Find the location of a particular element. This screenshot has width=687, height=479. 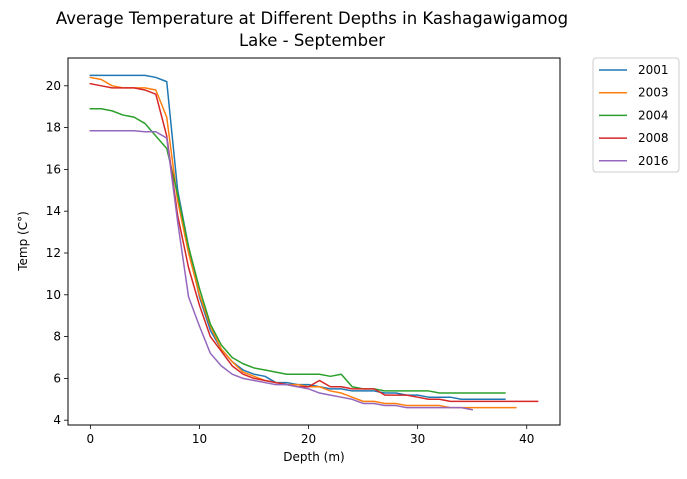

legend-box is located at coordinates (636, 115).